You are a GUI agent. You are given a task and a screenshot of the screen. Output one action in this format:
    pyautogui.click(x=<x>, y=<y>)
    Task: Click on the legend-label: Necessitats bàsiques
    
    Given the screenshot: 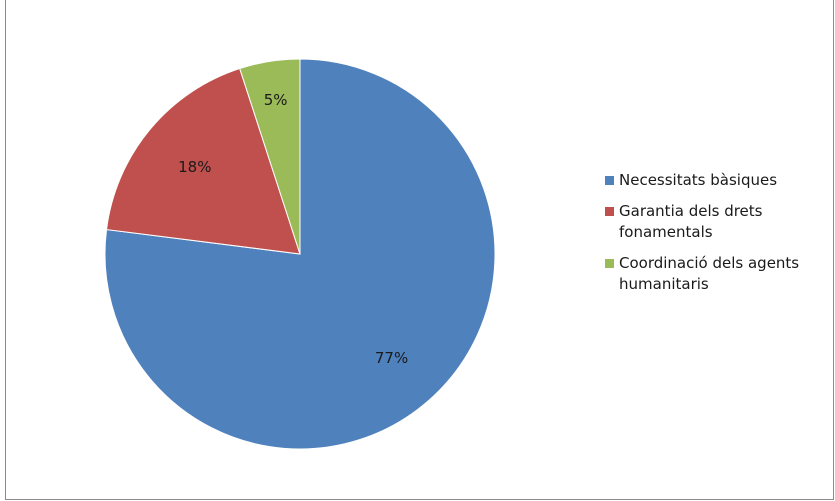 What is the action you would take?
    pyautogui.click(x=698, y=180)
    